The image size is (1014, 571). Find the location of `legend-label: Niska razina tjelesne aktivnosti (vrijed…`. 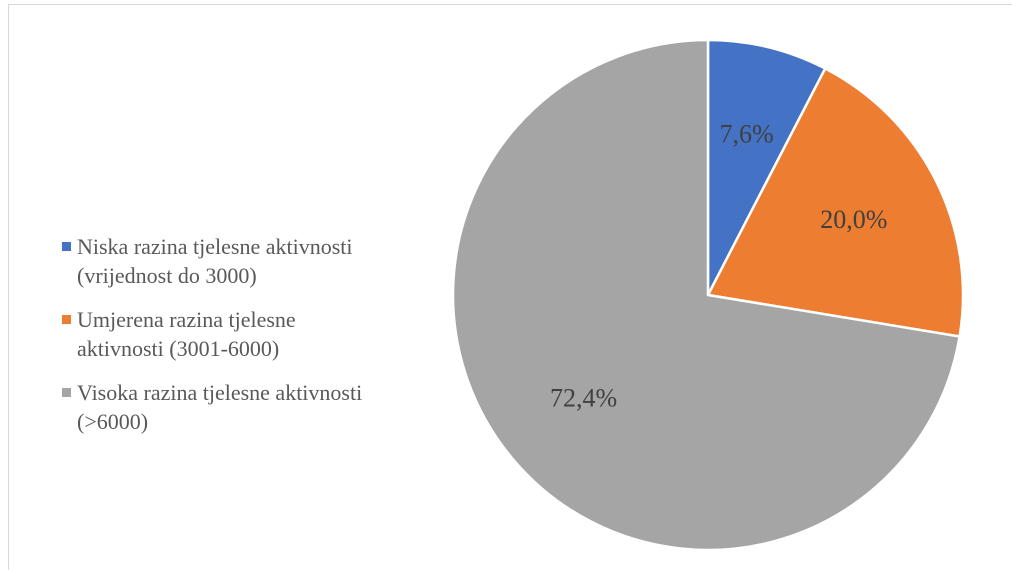

legend-label: Niska razina tjelesne aktivnosti (vrijed… is located at coordinates (215, 261).